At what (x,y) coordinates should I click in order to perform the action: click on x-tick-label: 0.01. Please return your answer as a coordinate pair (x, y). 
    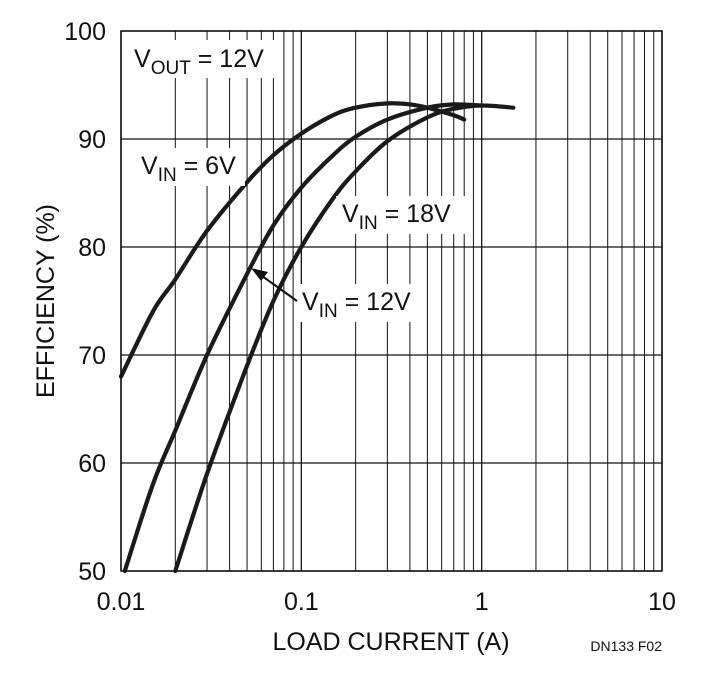
    Looking at the image, I should click on (121, 602).